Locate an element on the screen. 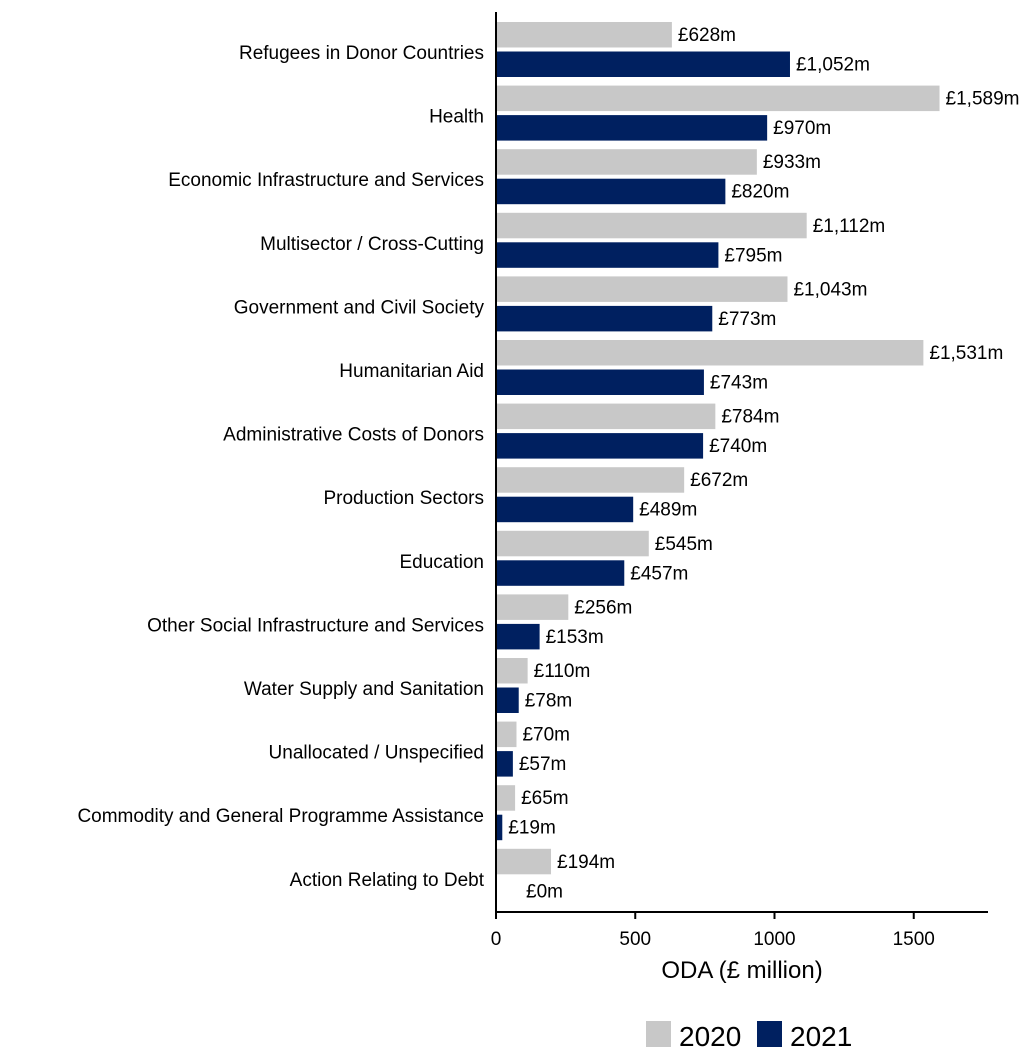 This screenshot has width=1032, height=1050. data-label-2020-9: £256m is located at coordinates (603, 607).